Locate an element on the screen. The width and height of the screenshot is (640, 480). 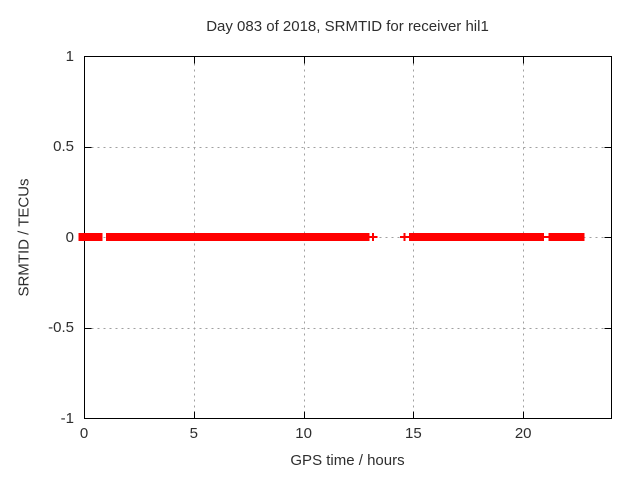
y-tick-label: -1 is located at coordinates (67, 418).